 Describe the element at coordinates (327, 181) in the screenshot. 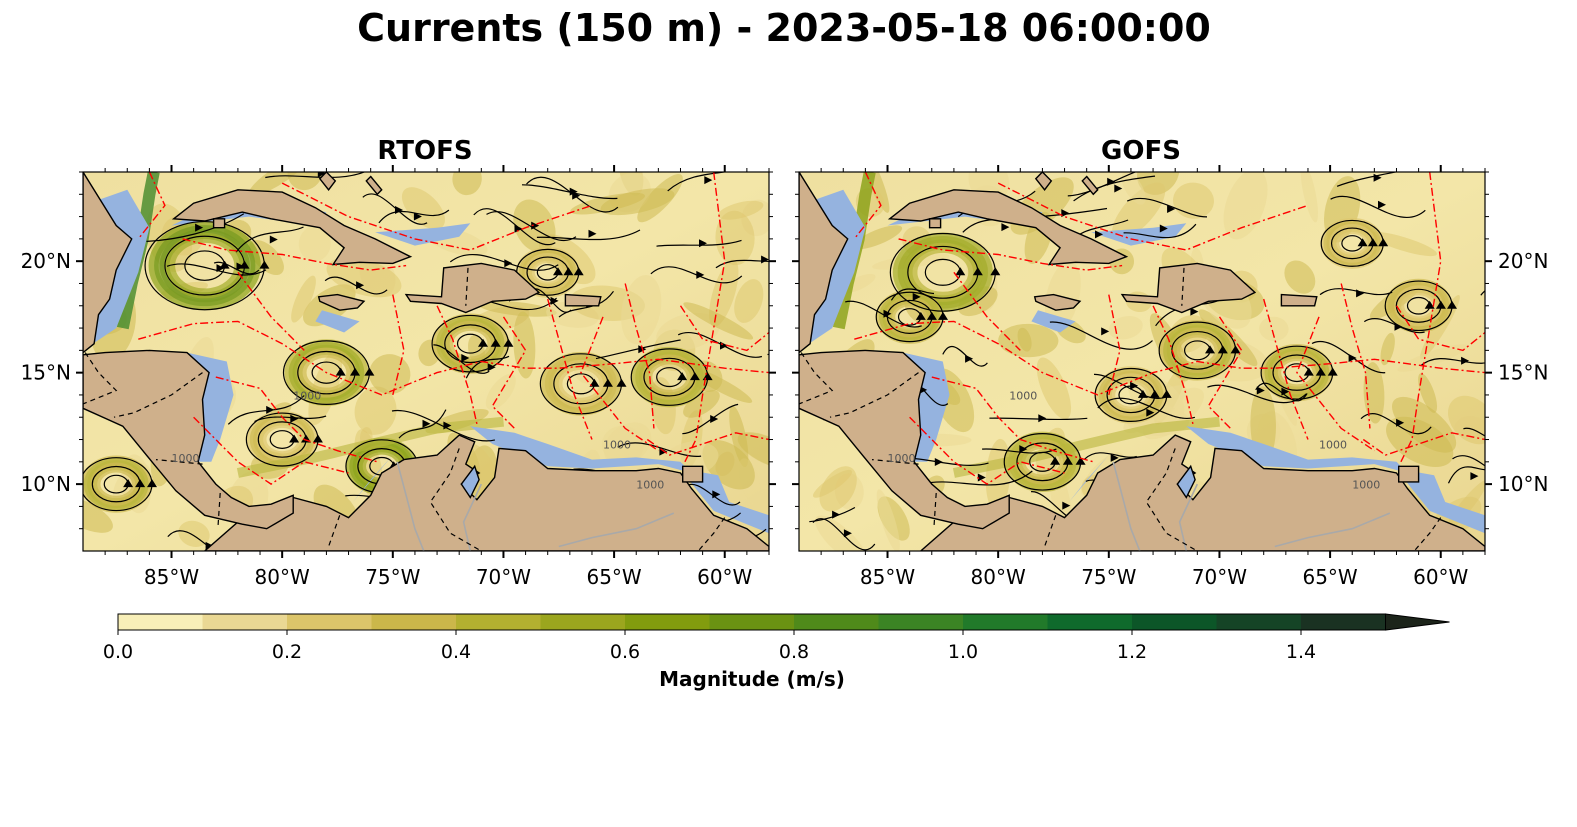

I see `land-bahamas1` at that location.